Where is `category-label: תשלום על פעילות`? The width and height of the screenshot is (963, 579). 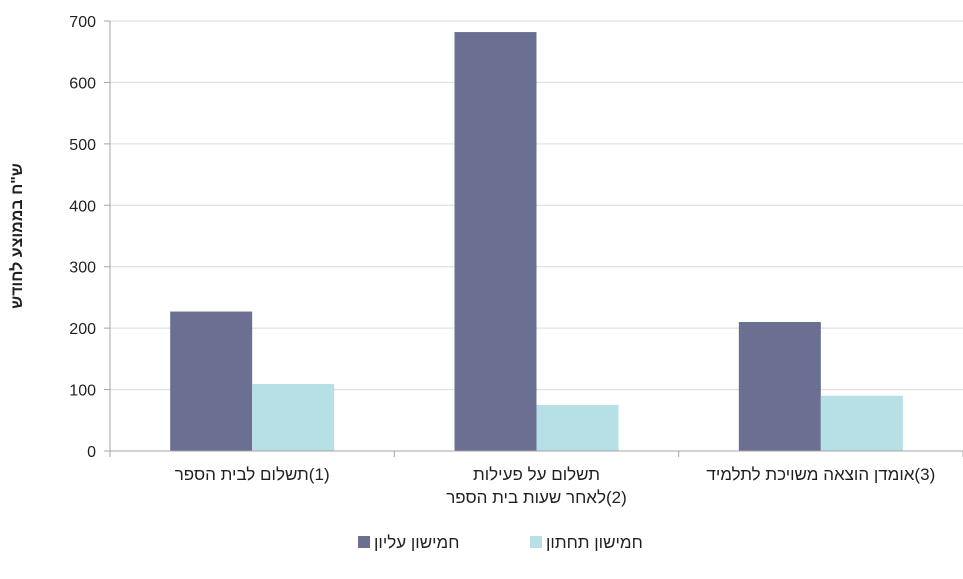
category-label: תשלום על פעילות is located at coordinates (536, 474).